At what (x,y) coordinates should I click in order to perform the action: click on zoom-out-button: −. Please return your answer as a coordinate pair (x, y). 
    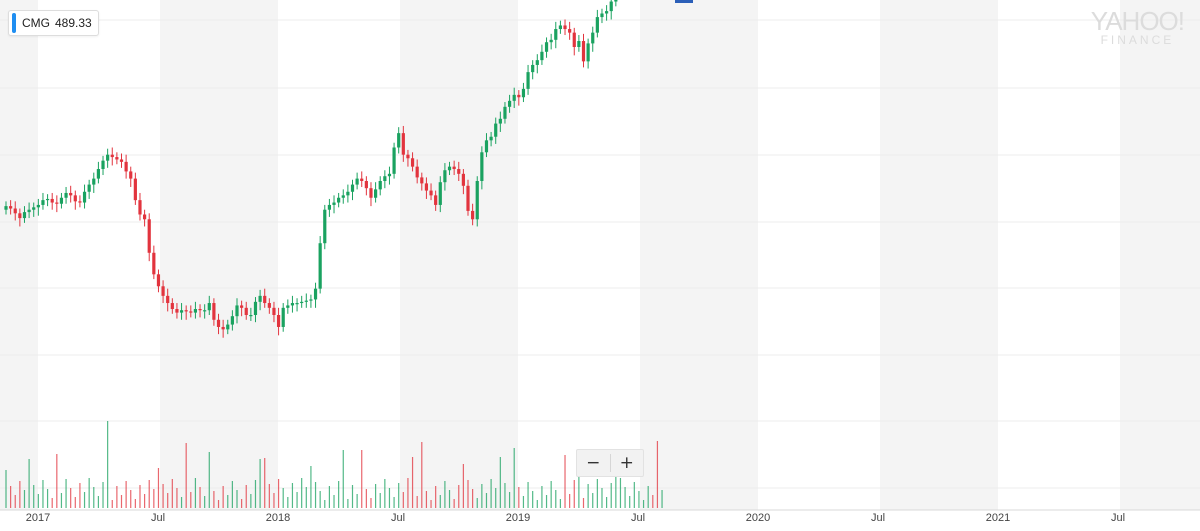
    Looking at the image, I should click on (593, 463).